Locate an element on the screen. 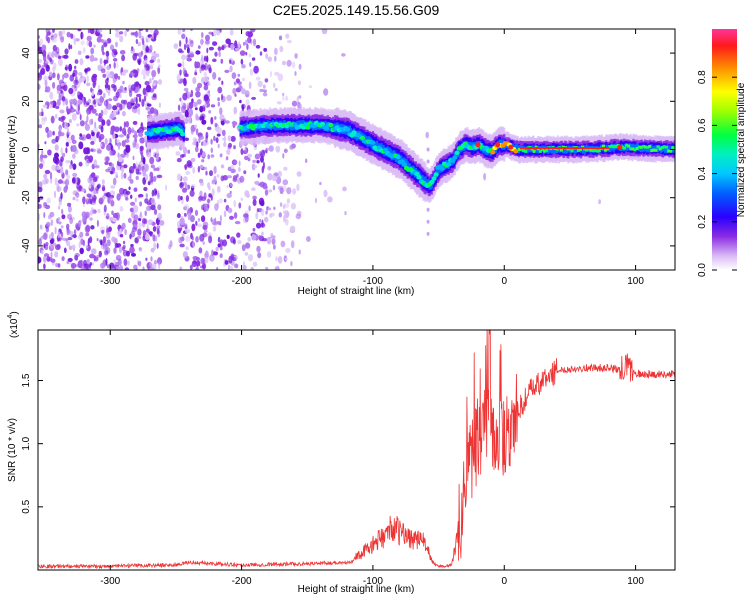 This screenshot has width=750, height=600. x-tick-label: -200 is located at coordinates (242, 281).